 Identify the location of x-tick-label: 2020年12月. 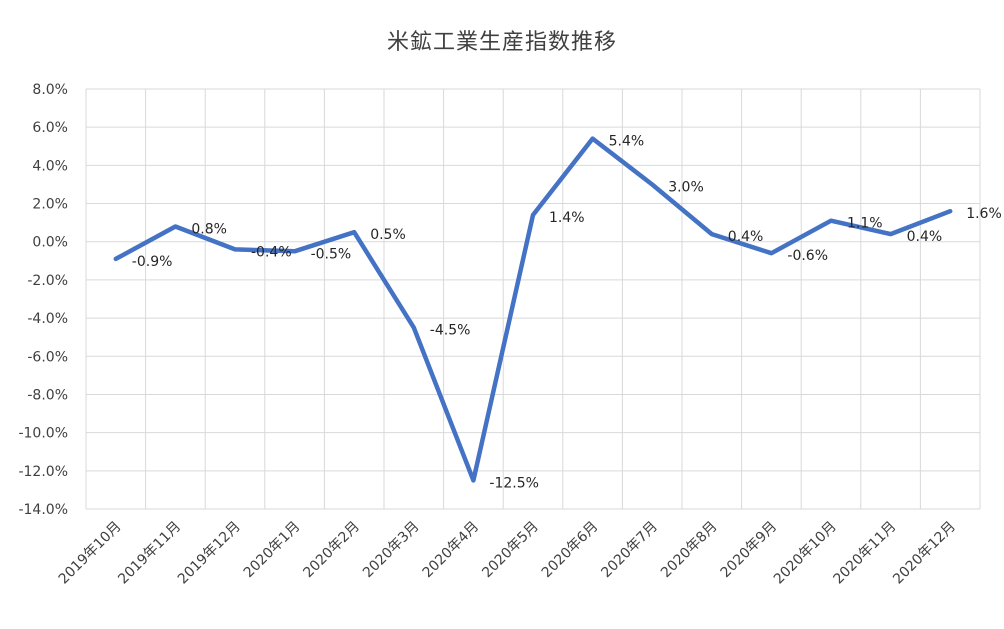
(924, 553).